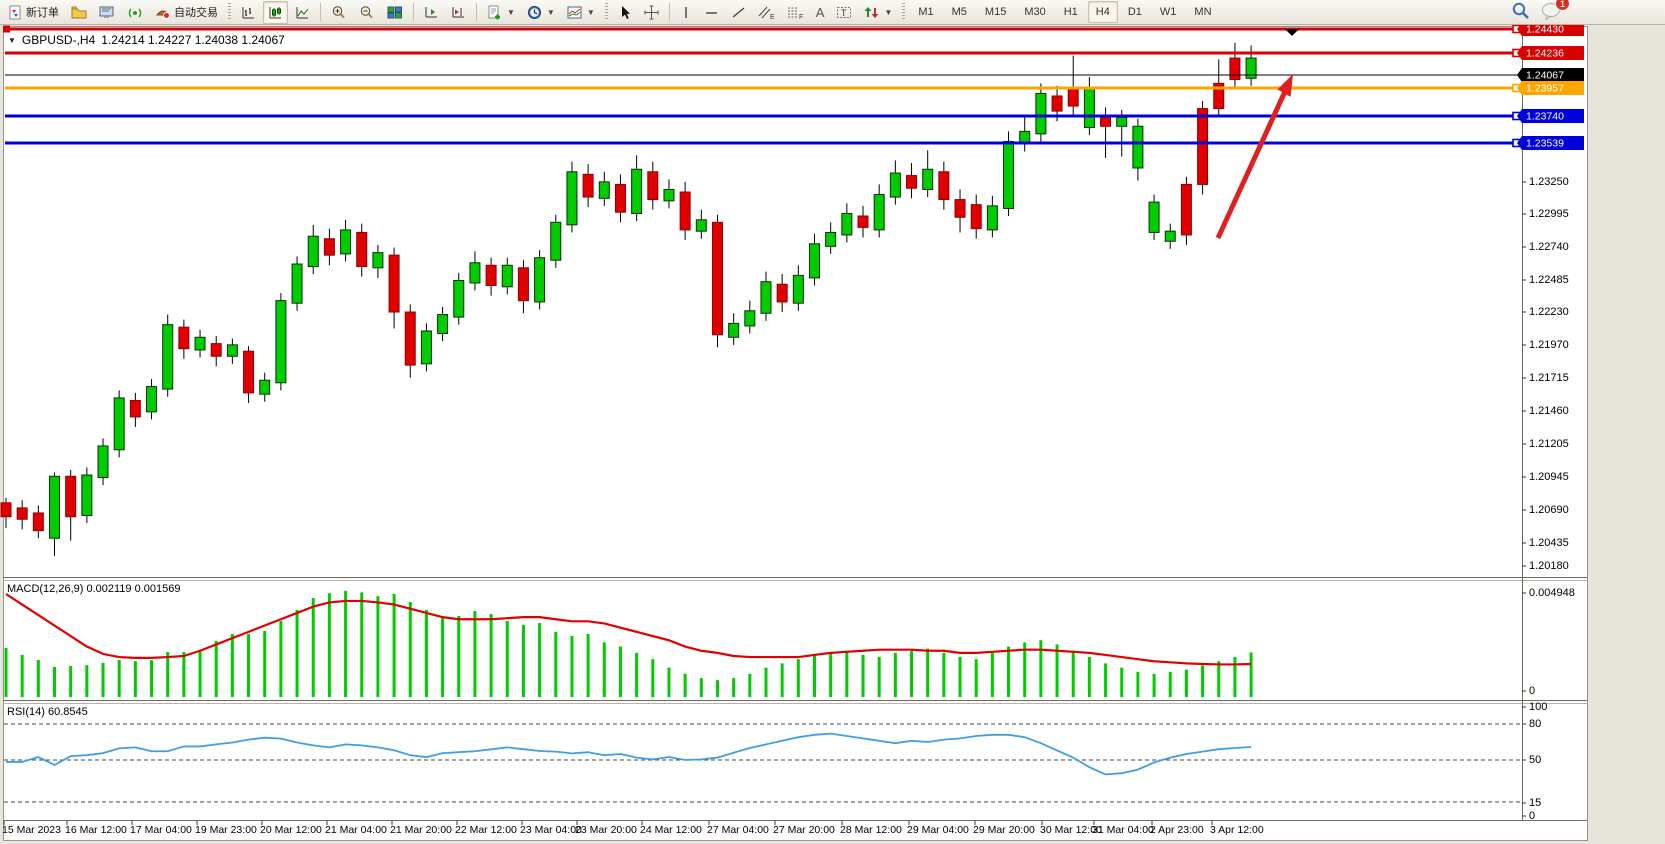  Describe the element at coordinates (581, 12) in the screenshot. I see `templates-button: ▼` at that location.